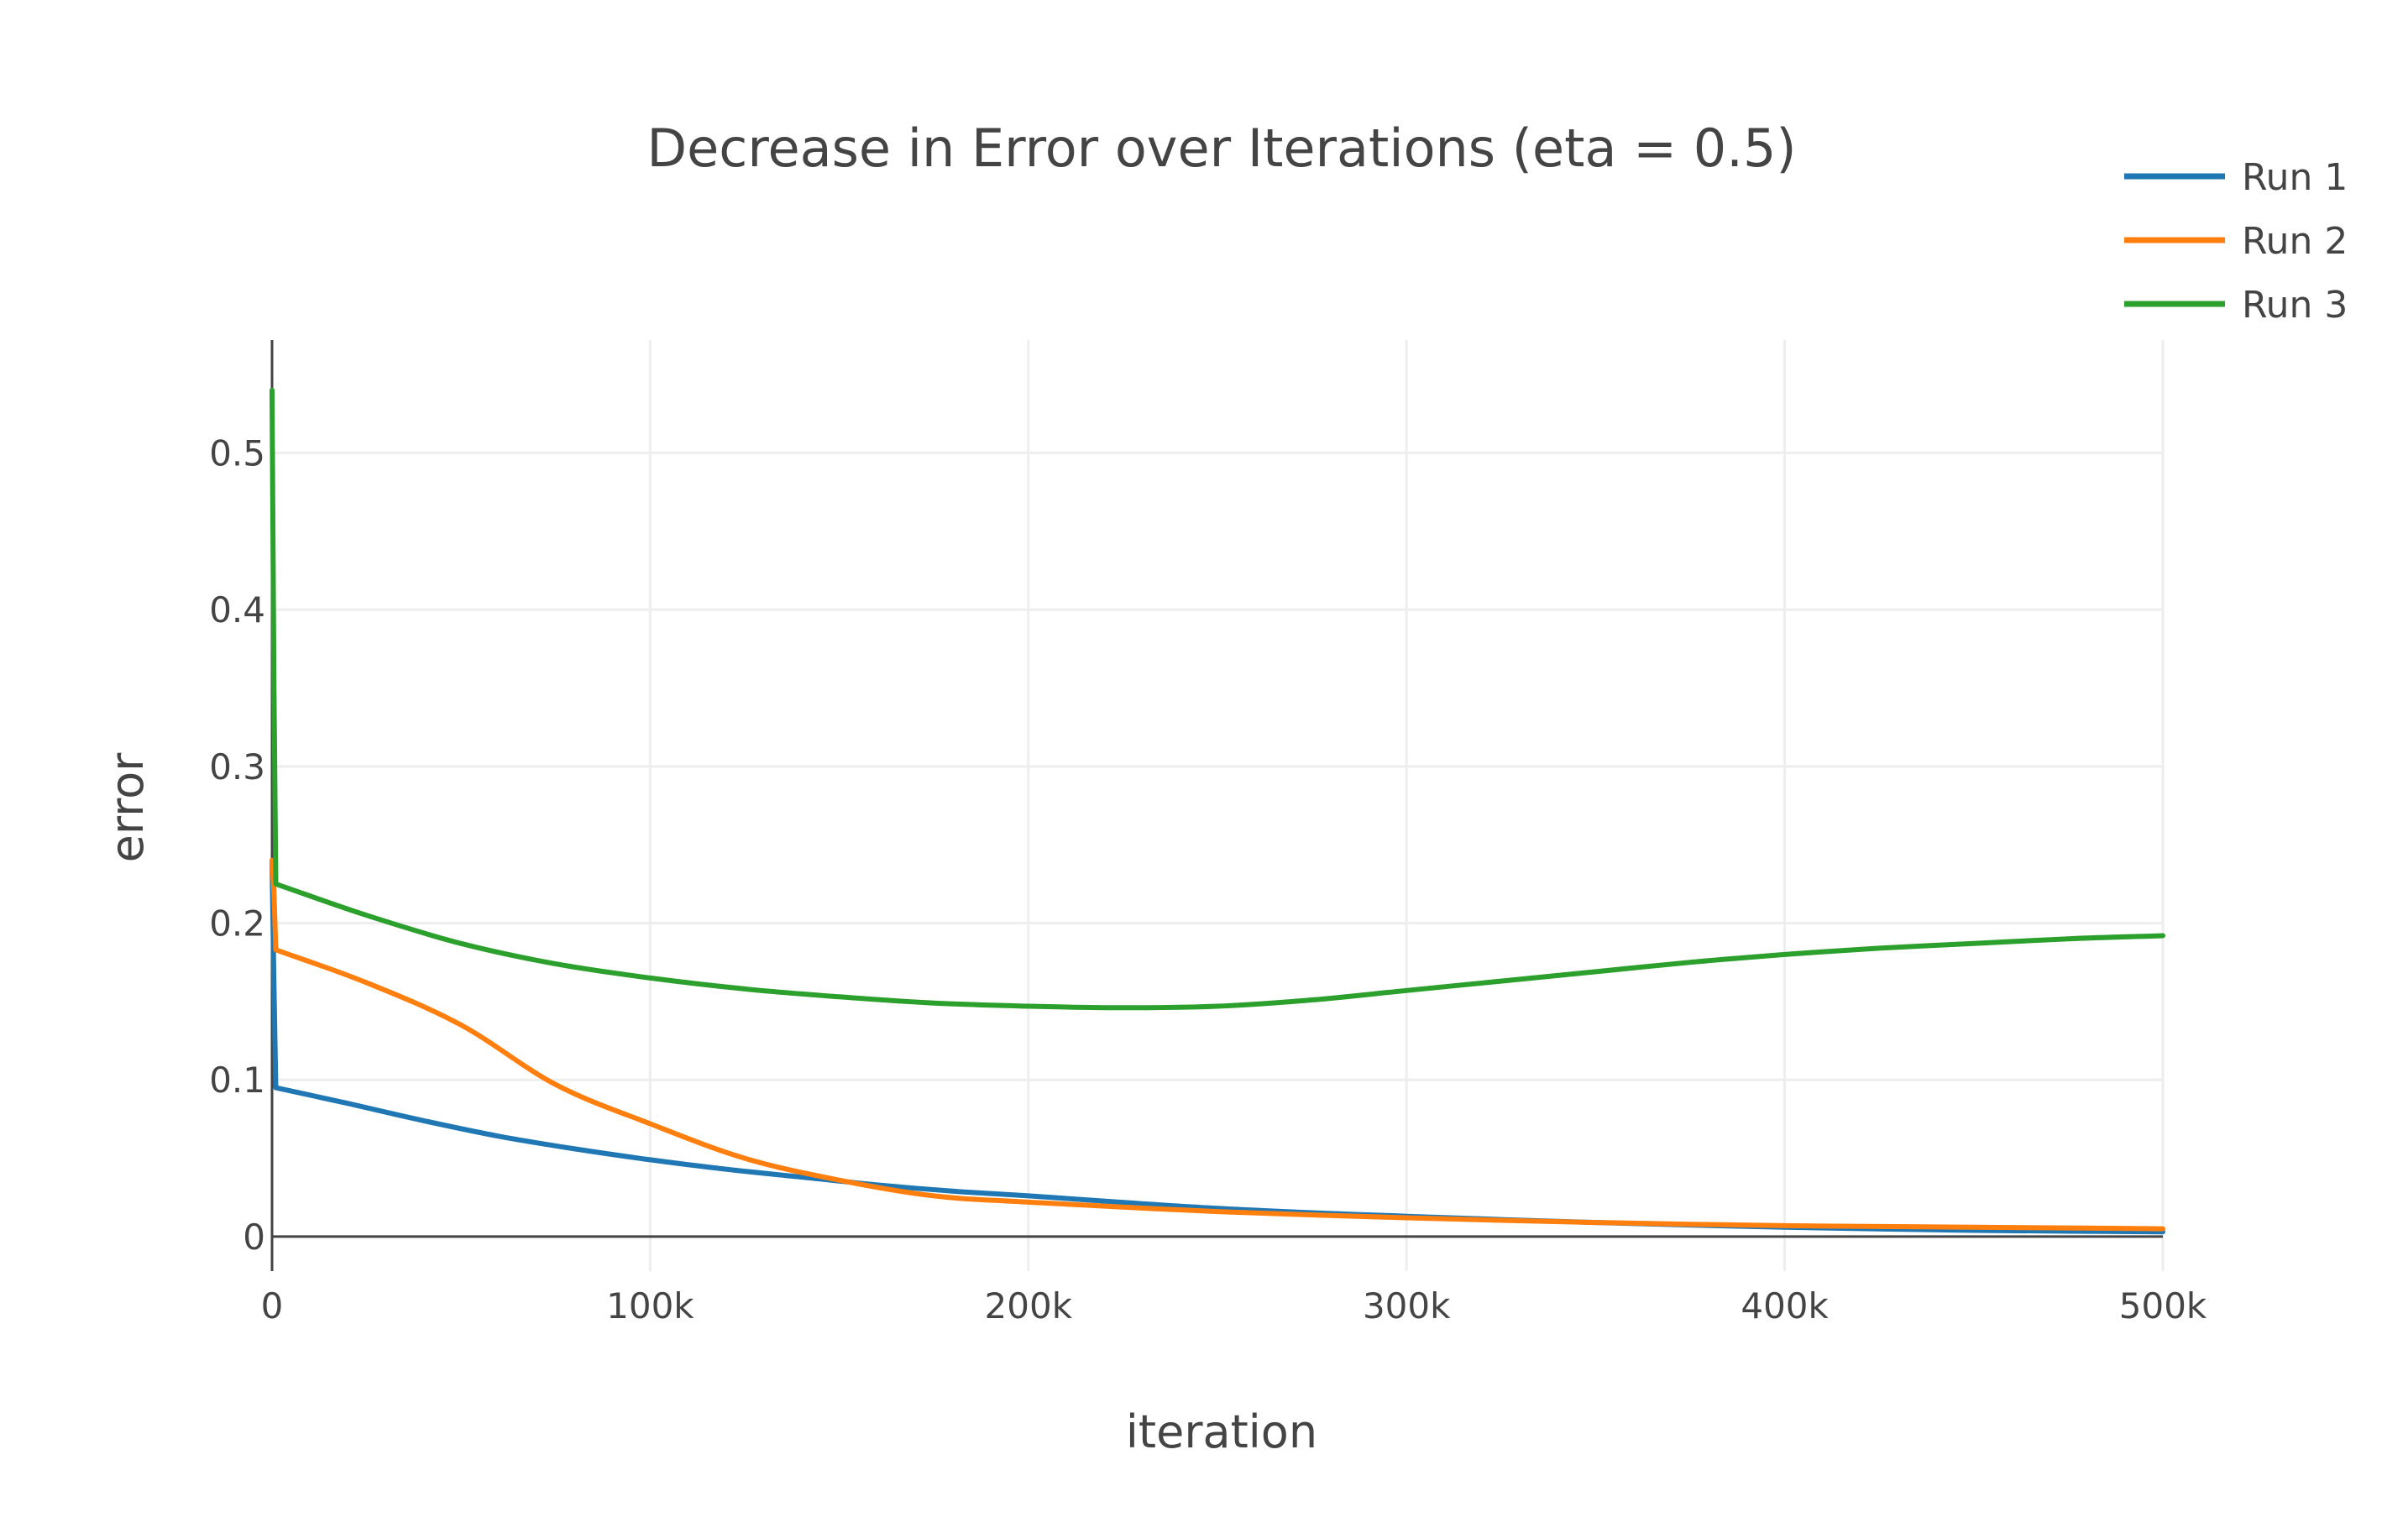 This screenshot has width=2408, height=1528. What do you see at coordinates (650, 1306) in the screenshot?
I see `x-tick-label: 100k` at bounding box center [650, 1306].